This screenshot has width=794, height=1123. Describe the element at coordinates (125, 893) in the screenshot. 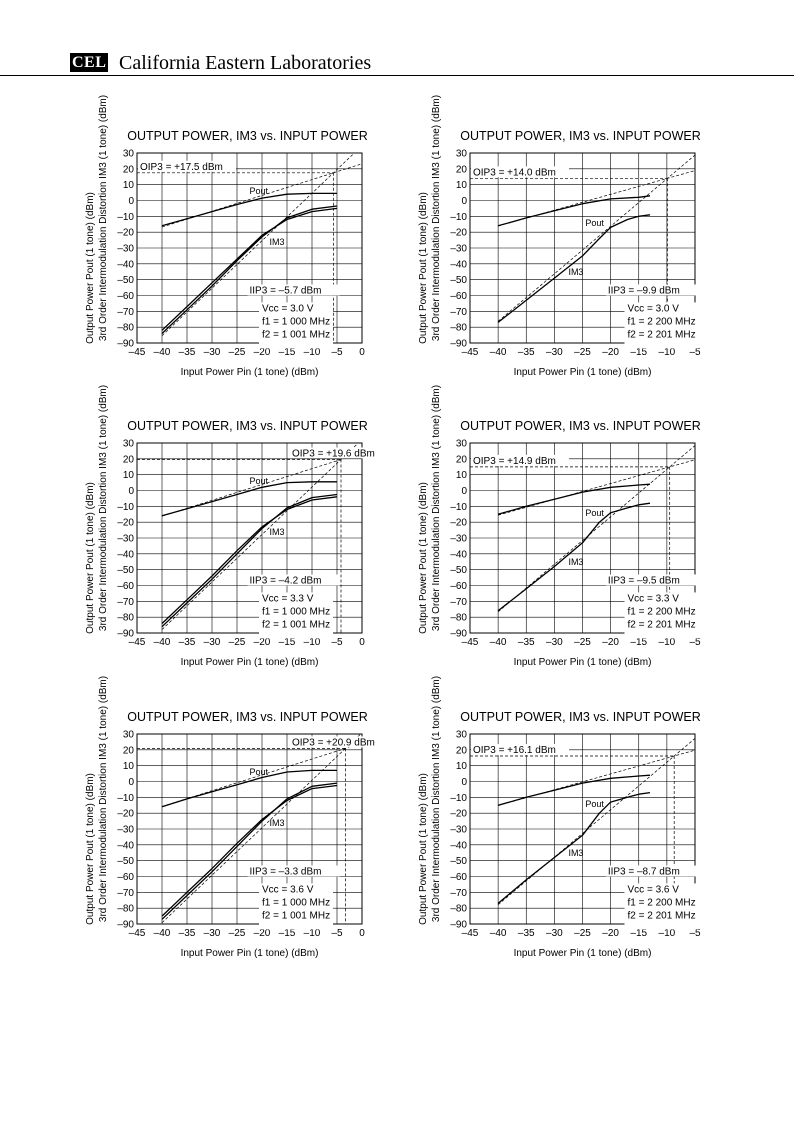

I see `y-tick-label: –70` at that location.